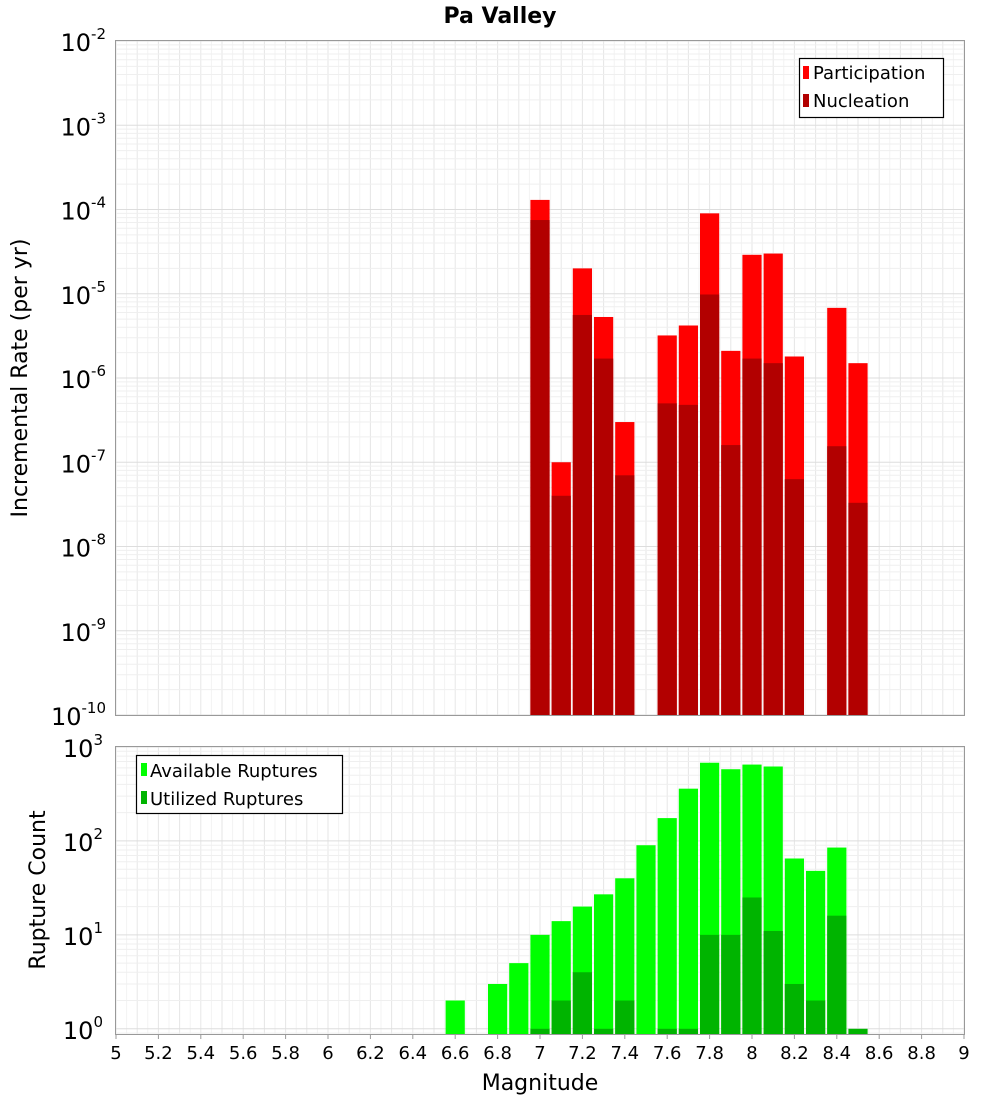  I want to click on top-legend-box, so click(871, 88).